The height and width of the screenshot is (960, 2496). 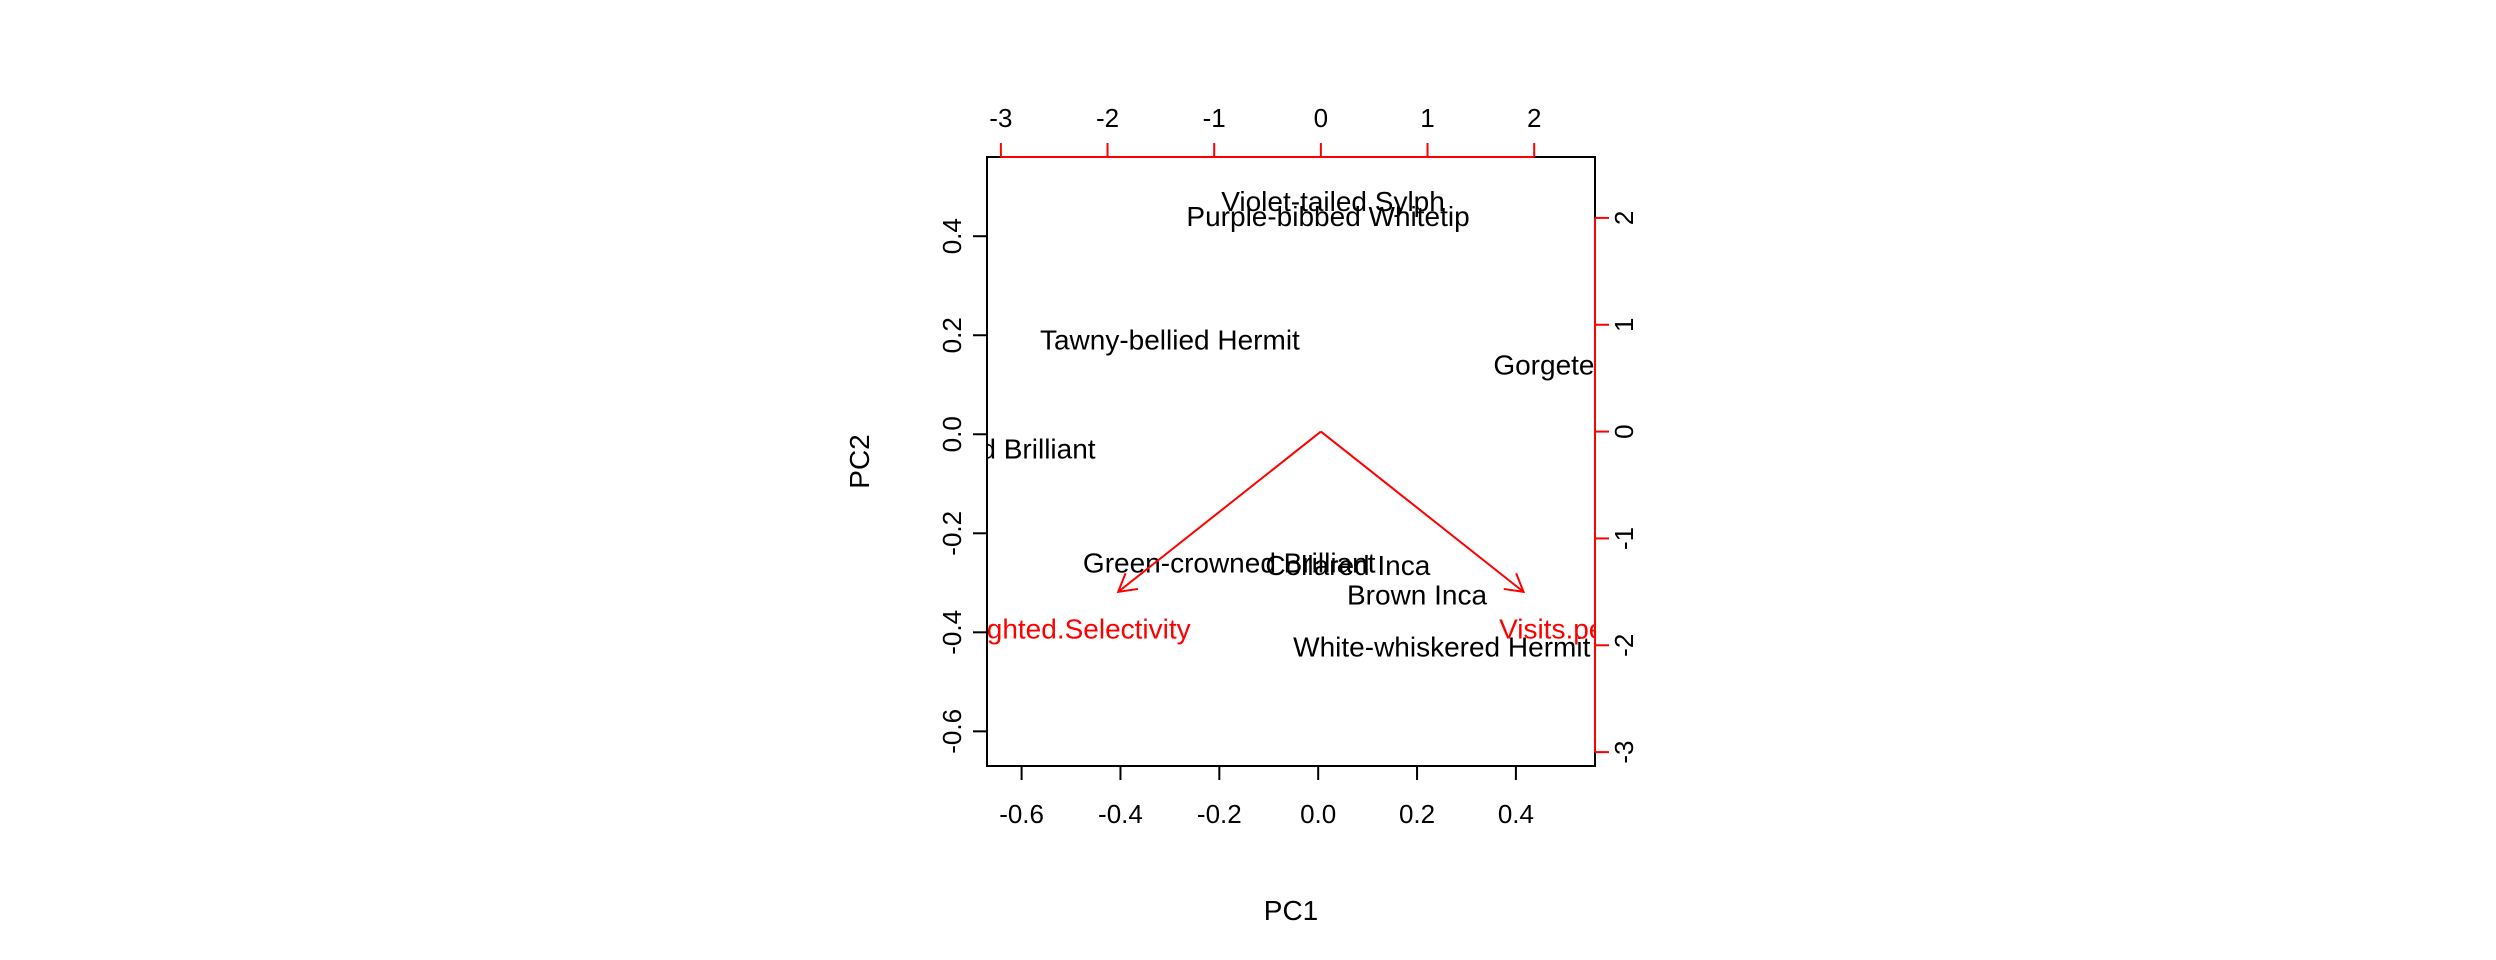 I want to click on secondary-y-tick-label: 1, so click(x=1624, y=325).